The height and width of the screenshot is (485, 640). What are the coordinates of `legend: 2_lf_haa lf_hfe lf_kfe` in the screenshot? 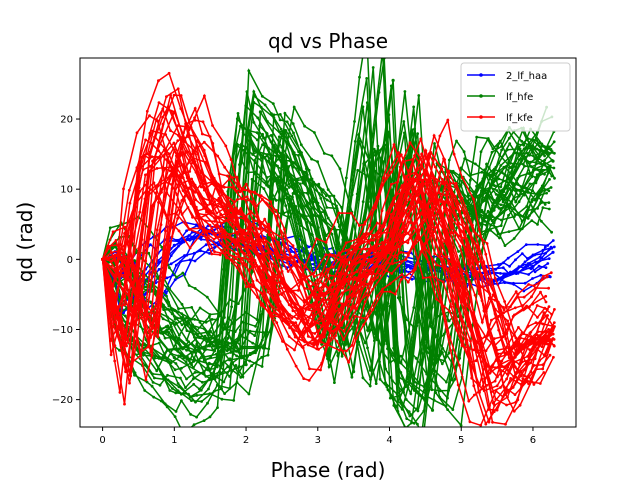 It's located at (515, 97).